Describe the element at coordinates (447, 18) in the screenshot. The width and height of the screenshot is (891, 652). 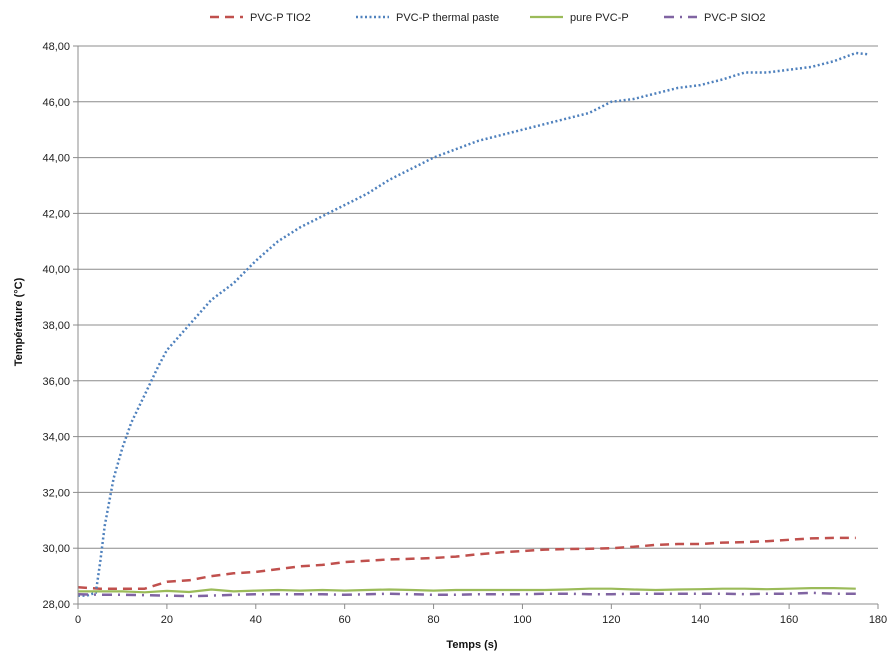
I see `legend-label: PVC-P thermal paste` at that location.